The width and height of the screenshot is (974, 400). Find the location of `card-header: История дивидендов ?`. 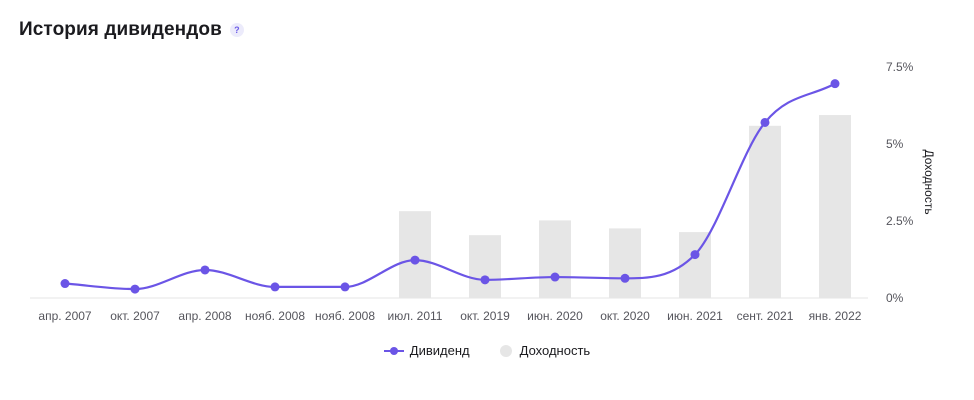

card-header: История дивидендов ? is located at coordinates (131, 30).